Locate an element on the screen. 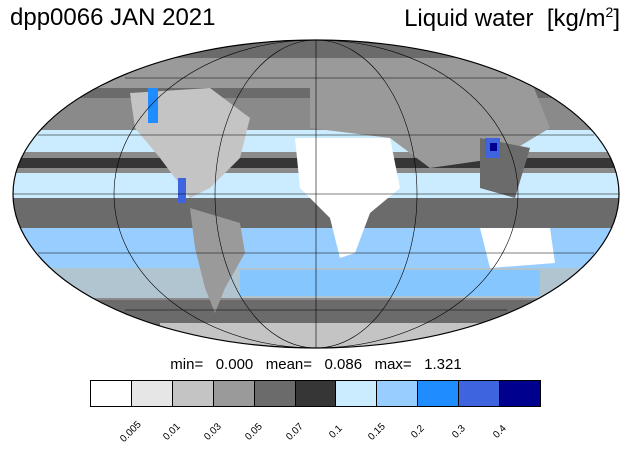  west-pacific-max is located at coordinates (493, 147).